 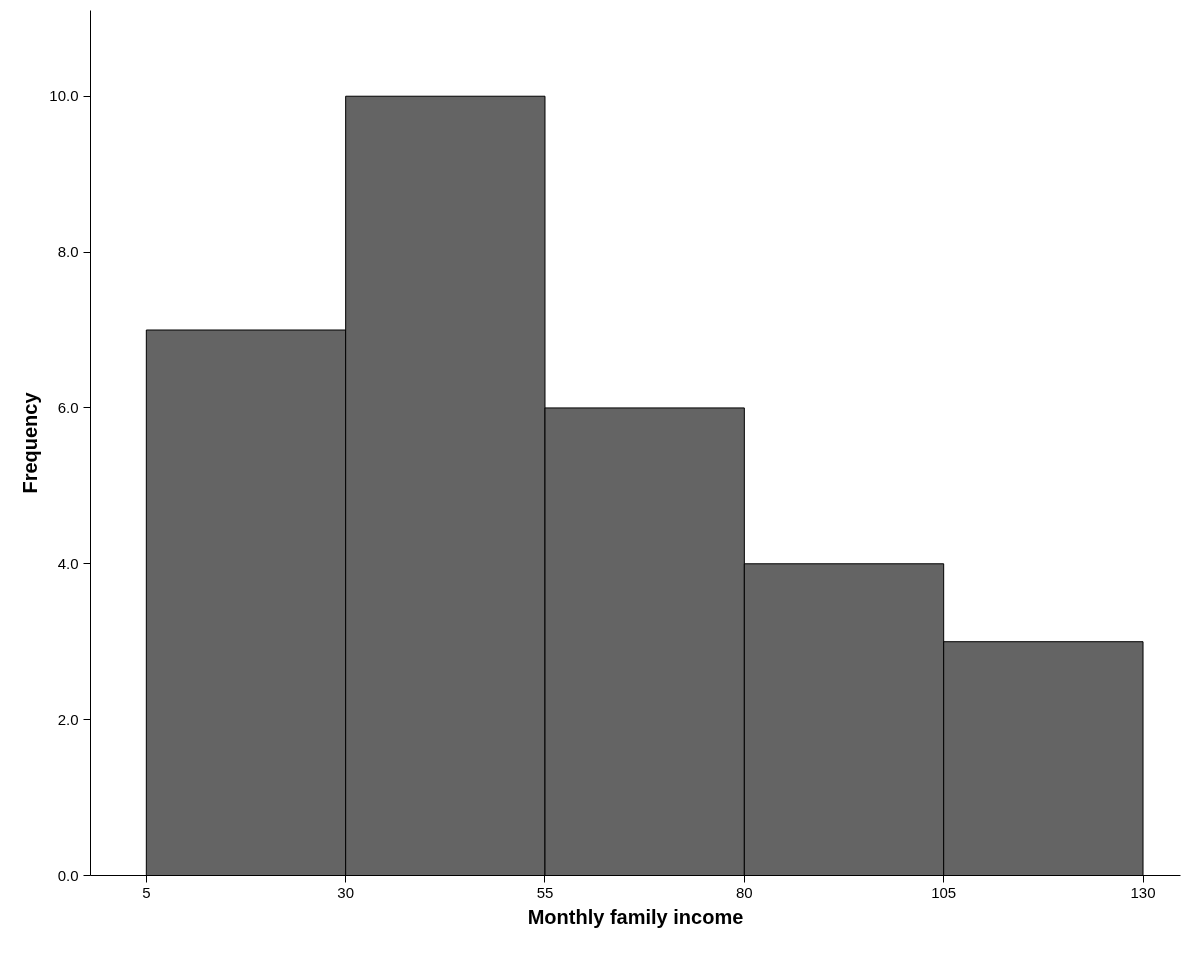 What do you see at coordinates (944, 892) in the screenshot?
I see `x-tick-label: 105` at bounding box center [944, 892].